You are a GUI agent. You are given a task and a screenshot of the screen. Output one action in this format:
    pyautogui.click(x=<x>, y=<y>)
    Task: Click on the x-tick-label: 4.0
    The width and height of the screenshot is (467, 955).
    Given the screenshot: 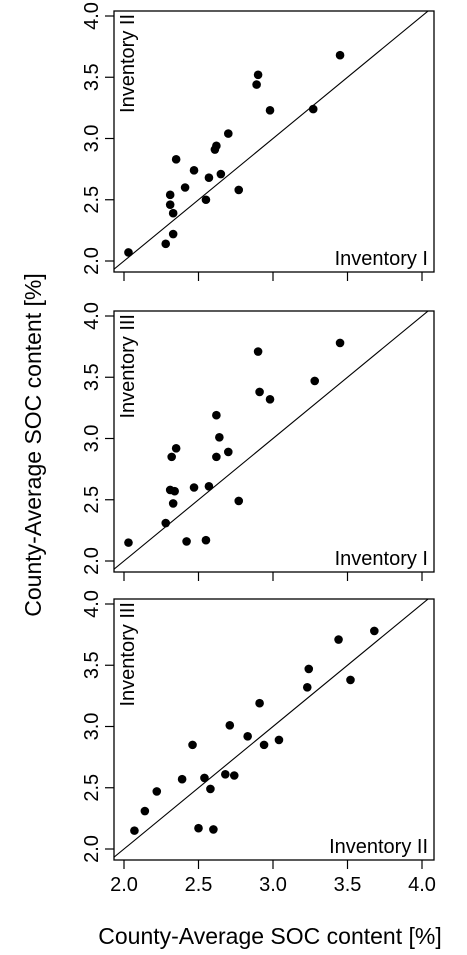 What is the action you would take?
    pyautogui.click(x=422, y=885)
    